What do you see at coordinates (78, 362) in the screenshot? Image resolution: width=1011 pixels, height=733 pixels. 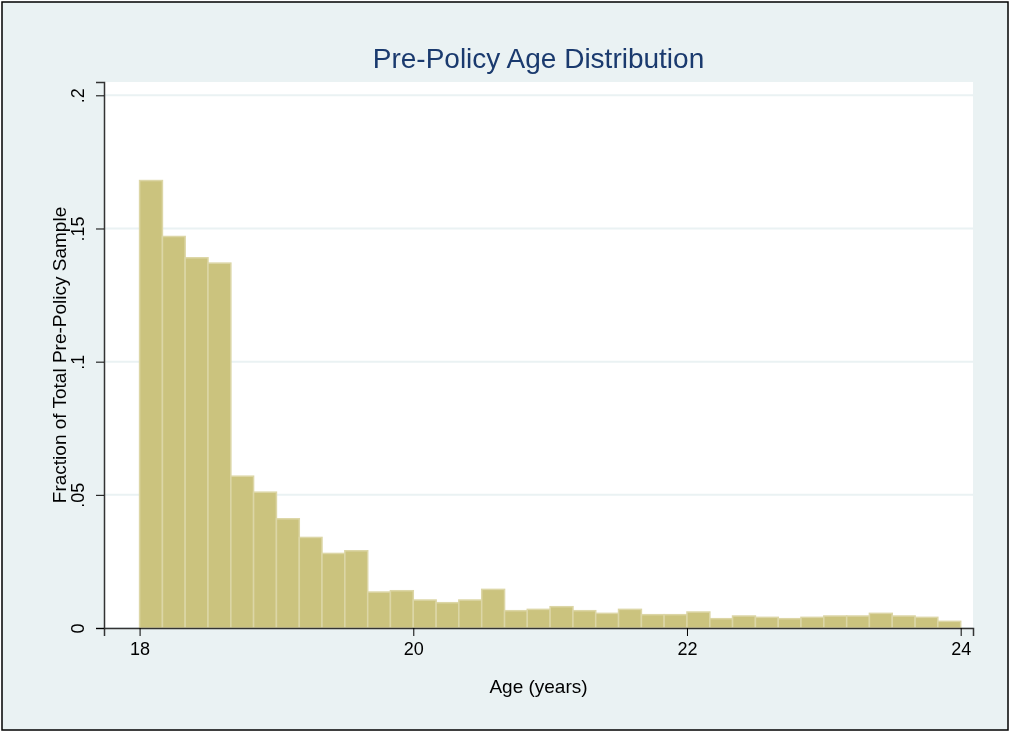 I see `y-tick-label: .1` at bounding box center [78, 362].